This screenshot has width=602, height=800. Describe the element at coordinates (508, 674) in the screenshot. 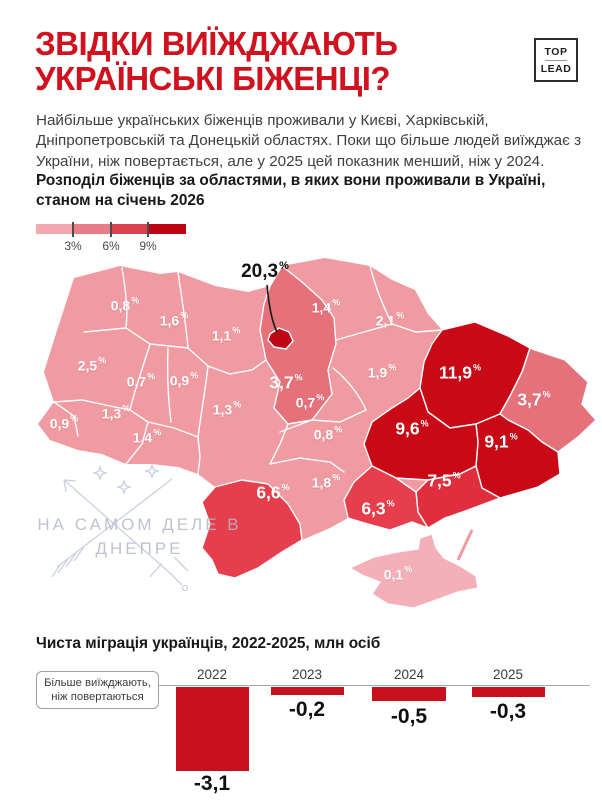

I see `year-label-2025: 2025` at that location.